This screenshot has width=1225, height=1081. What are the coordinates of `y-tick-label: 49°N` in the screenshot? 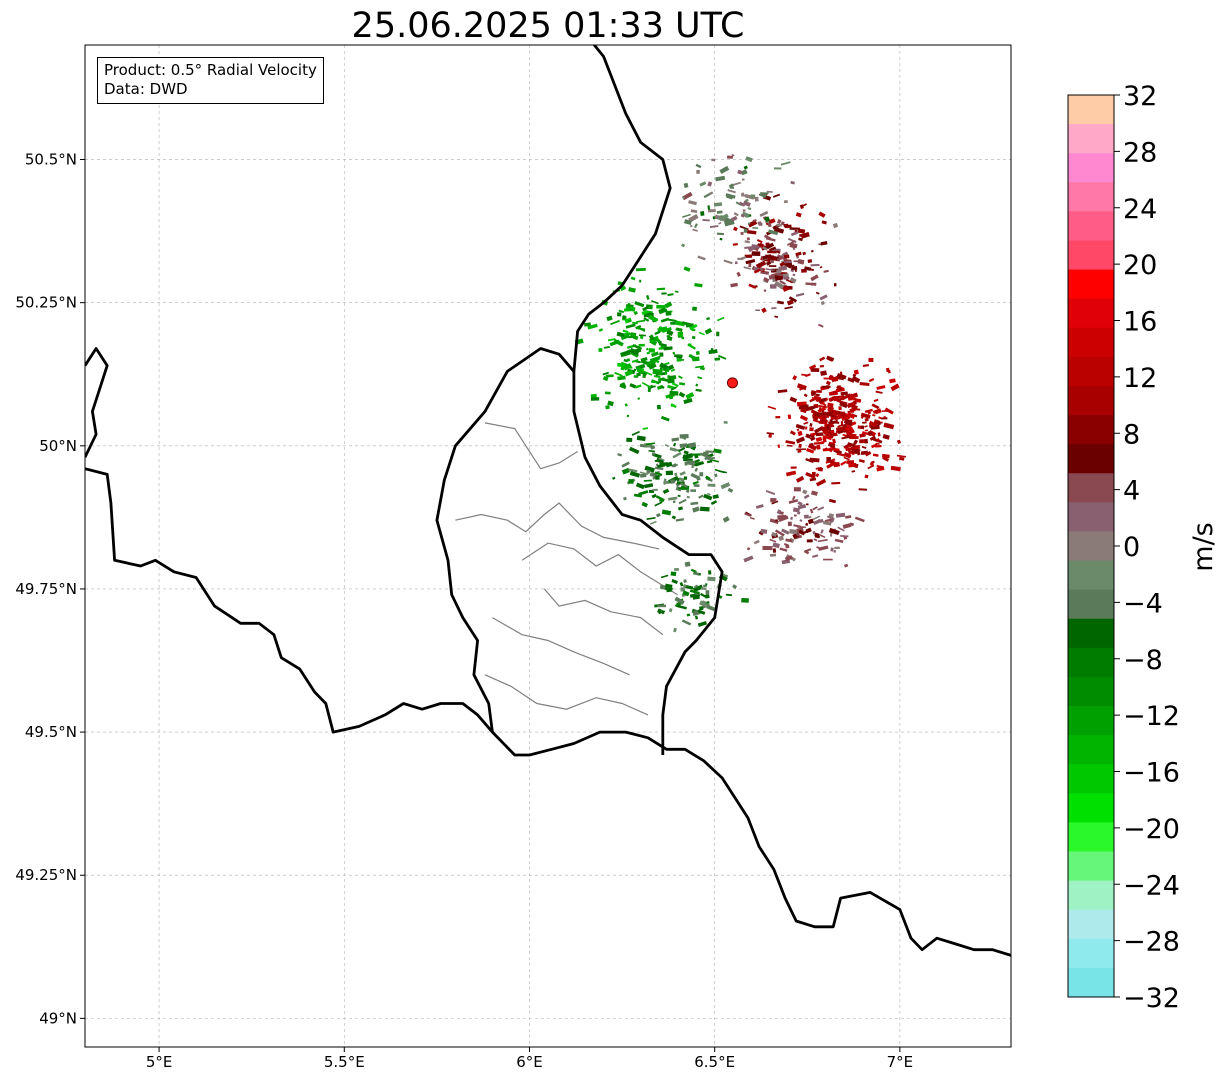 It's located at (58, 1018).